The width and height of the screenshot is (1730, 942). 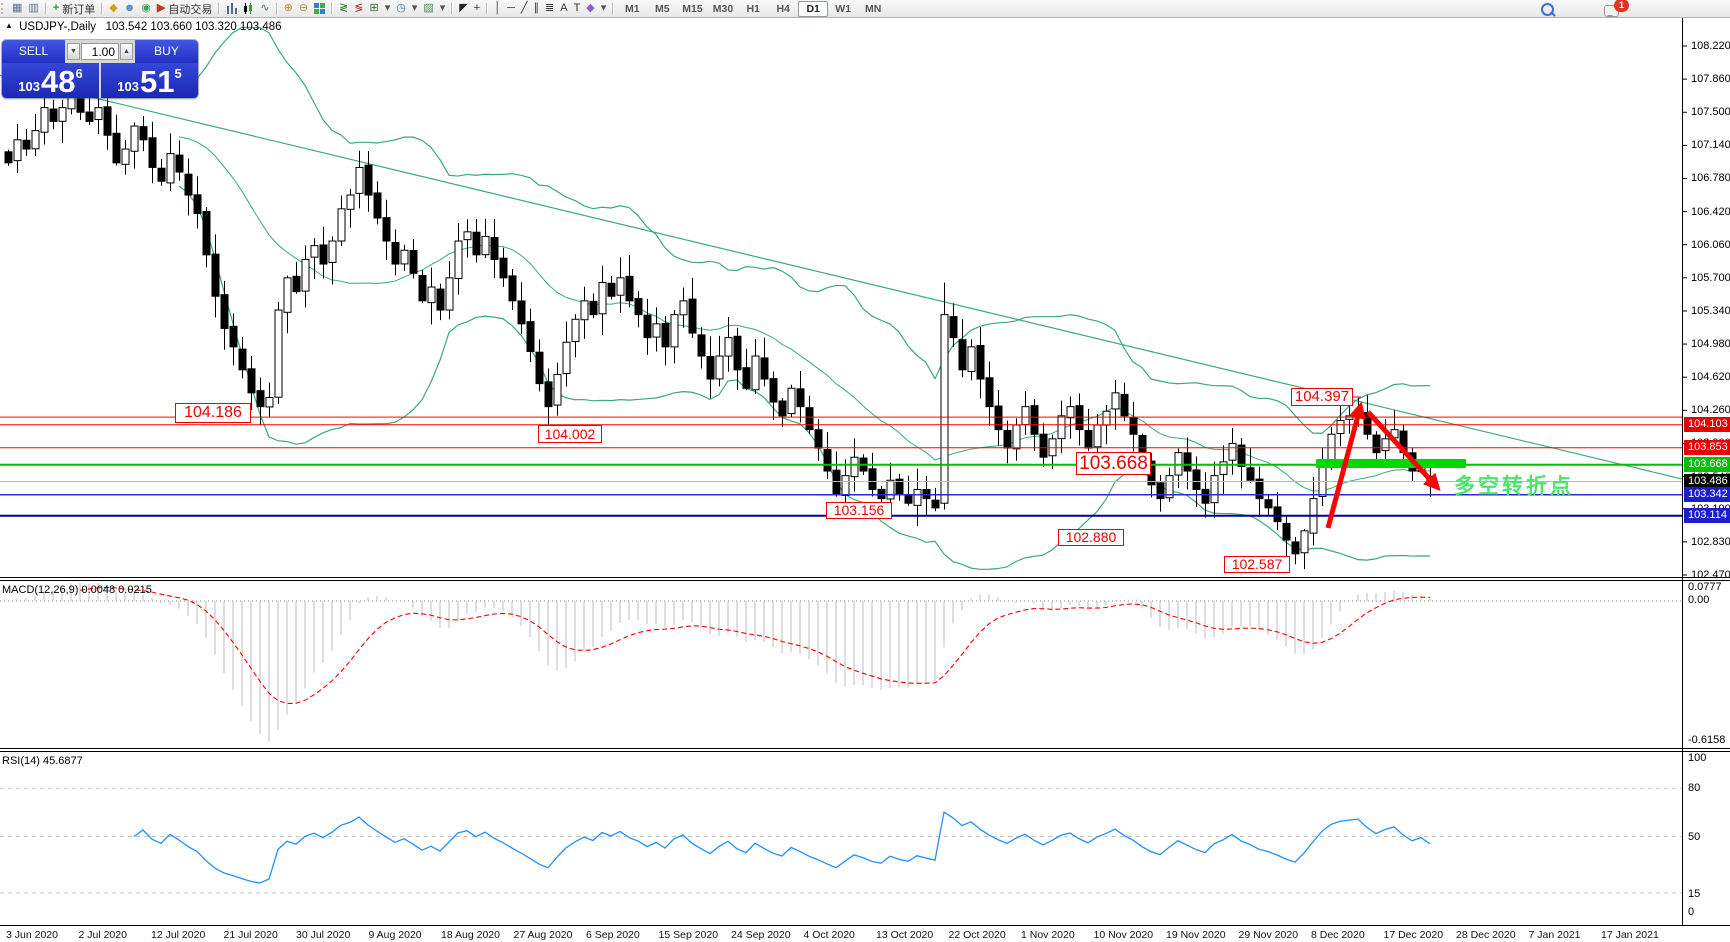 What do you see at coordinates (1707, 515) in the screenshot?
I see `price-tag-103.114: 103.114` at bounding box center [1707, 515].